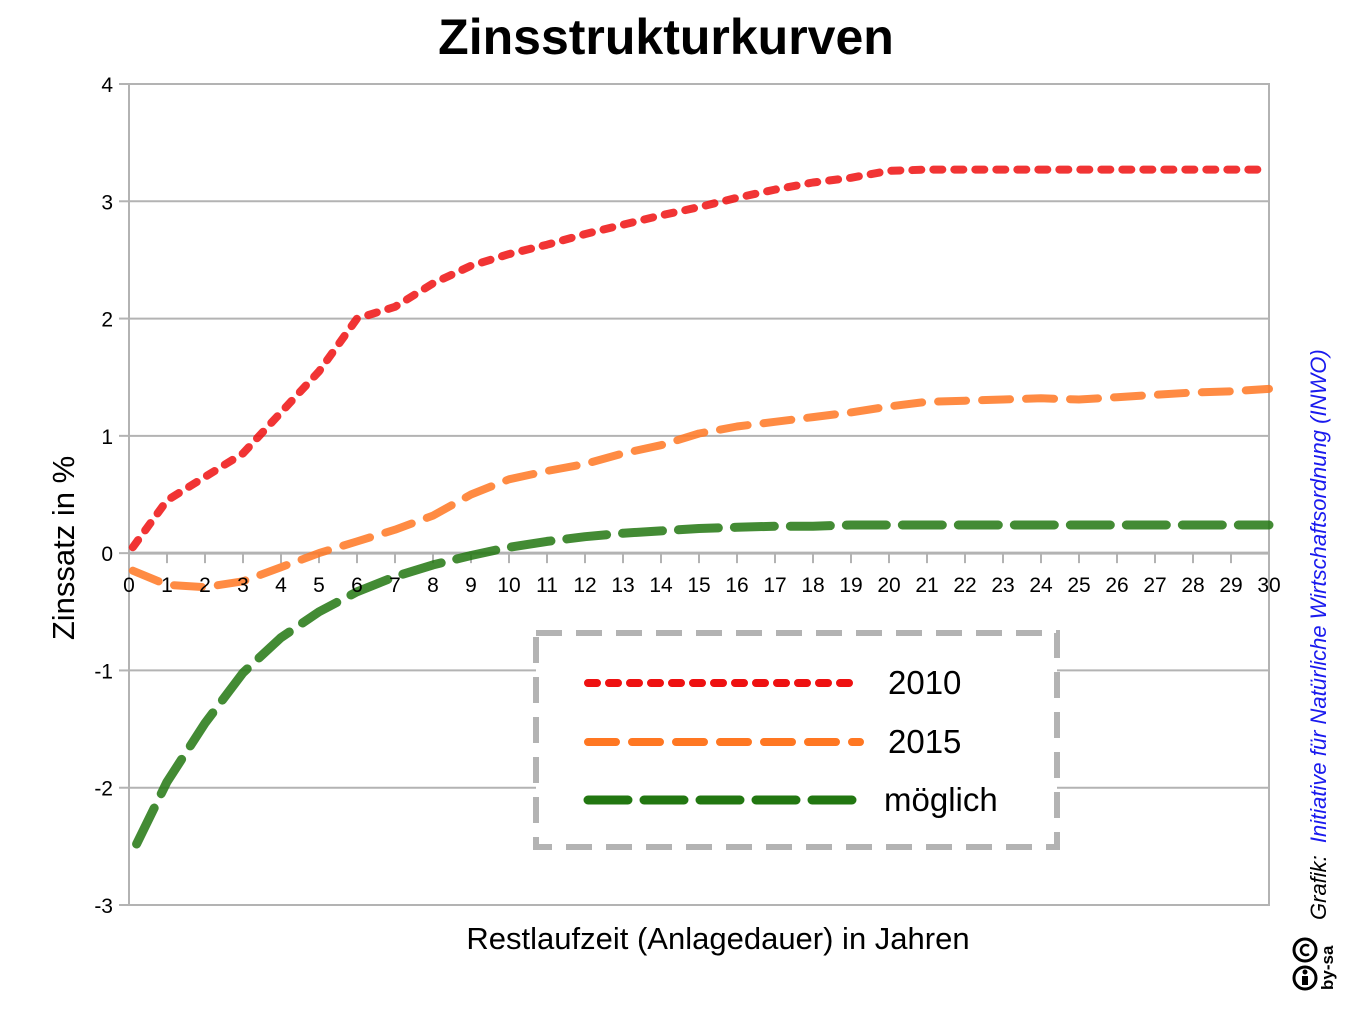 Image resolution: width=1363 pixels, height=1035 pixels. I want to click on legend-box, so click(796, 740).